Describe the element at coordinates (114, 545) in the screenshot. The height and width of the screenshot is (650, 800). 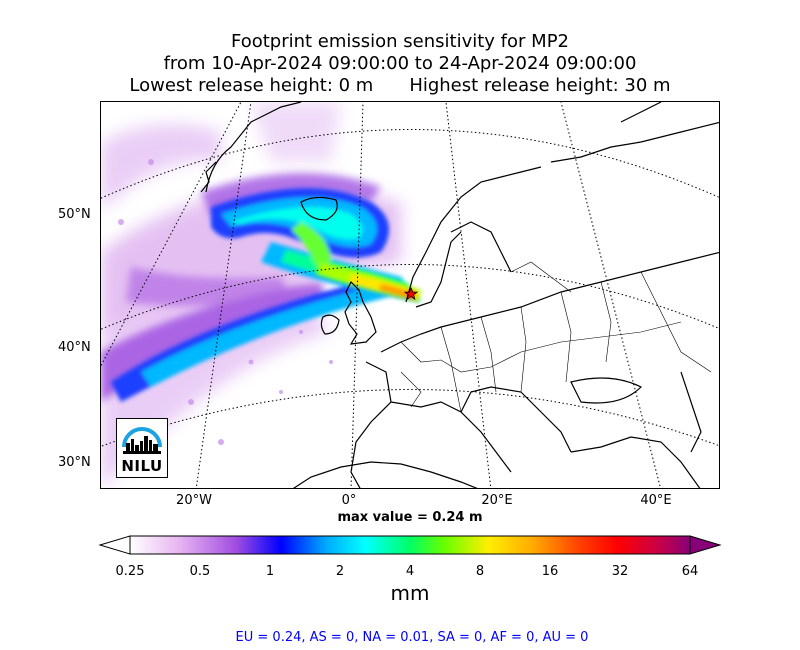
I see `colorbar-extend-min` at that location.